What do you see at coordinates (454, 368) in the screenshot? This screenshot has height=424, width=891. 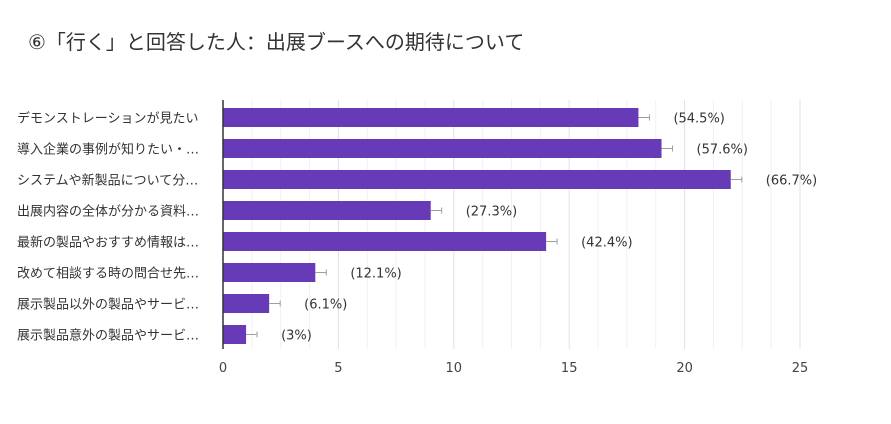 I see `x-tick-label: 10` at bounding box center [454, 368].